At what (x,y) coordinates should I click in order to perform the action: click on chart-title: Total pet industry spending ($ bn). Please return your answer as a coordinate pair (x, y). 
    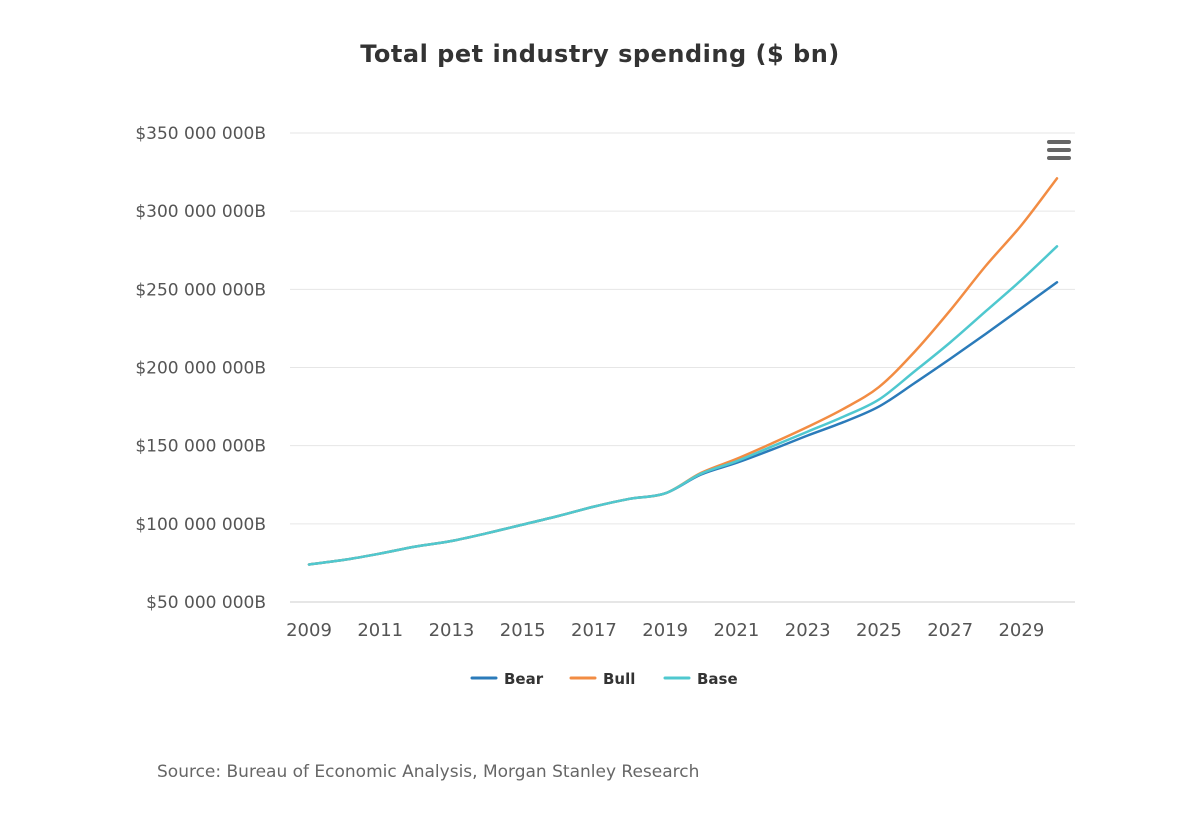
    Looking at the image, I should click on (600, 54).